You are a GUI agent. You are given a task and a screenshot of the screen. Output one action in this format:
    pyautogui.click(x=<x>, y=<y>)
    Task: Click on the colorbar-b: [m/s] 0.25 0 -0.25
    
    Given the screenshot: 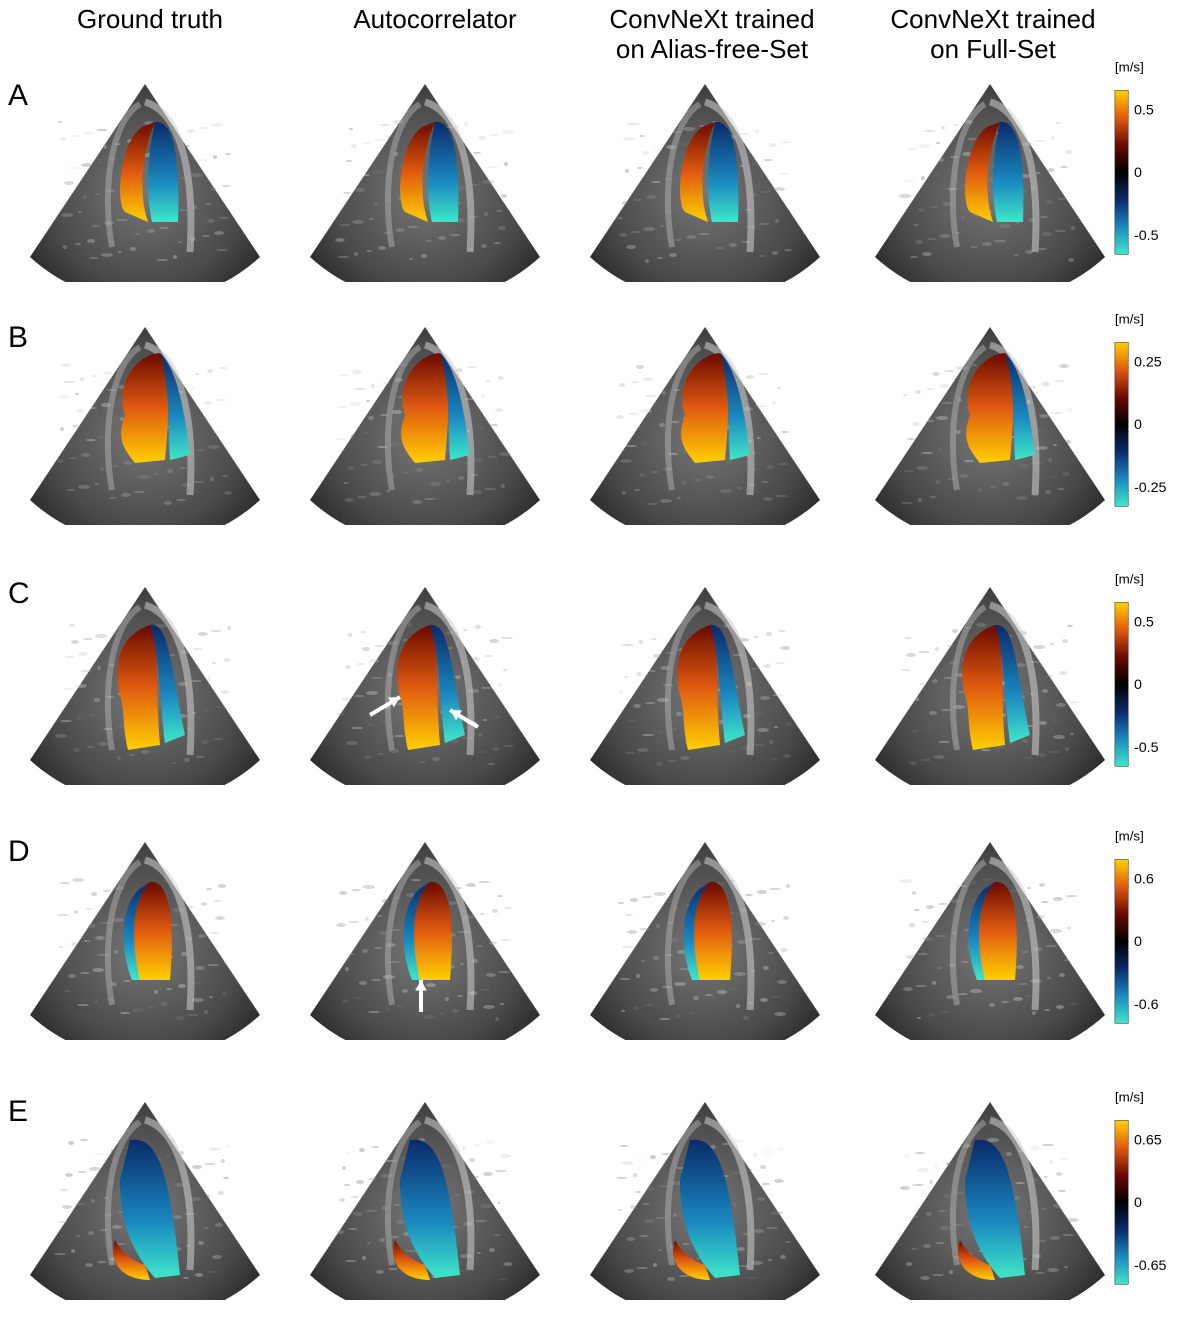 What is the action you would take?
    pyautogui.click(x=1153, y=411)
    